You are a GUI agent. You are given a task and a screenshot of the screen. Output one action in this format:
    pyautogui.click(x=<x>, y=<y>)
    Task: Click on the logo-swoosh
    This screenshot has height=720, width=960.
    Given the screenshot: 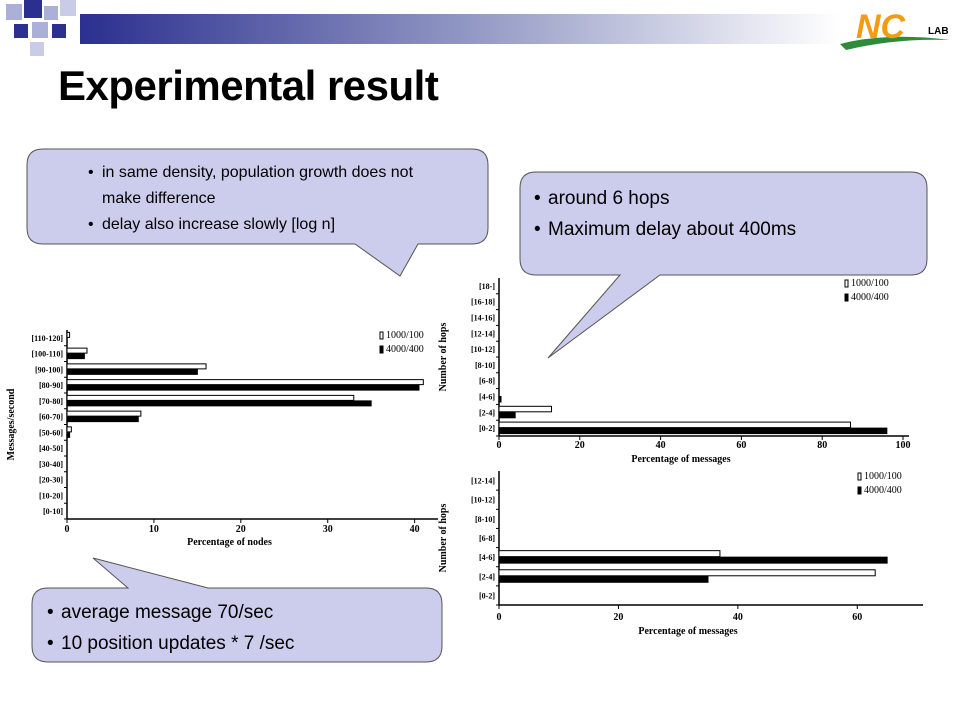 What is the action you would take?
    pyautogui.click(x=895, y=43)
    